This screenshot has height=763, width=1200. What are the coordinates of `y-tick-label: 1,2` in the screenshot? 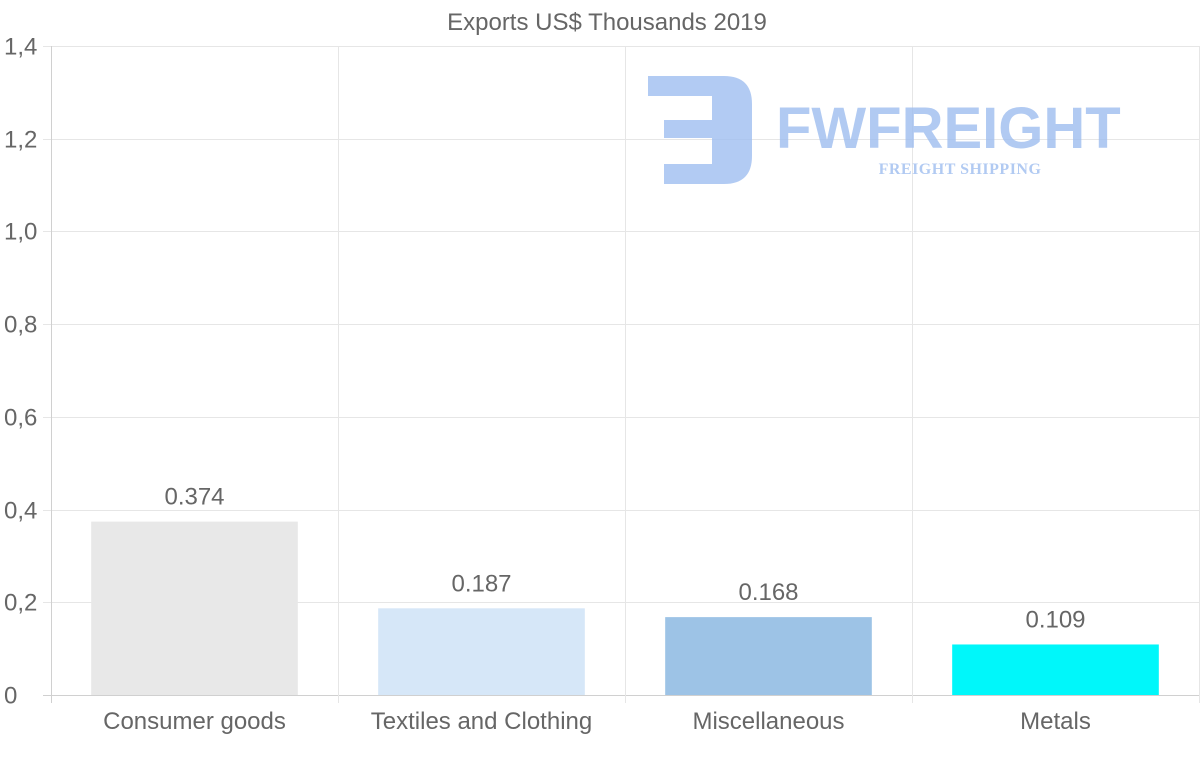 It's located at (20, 140).